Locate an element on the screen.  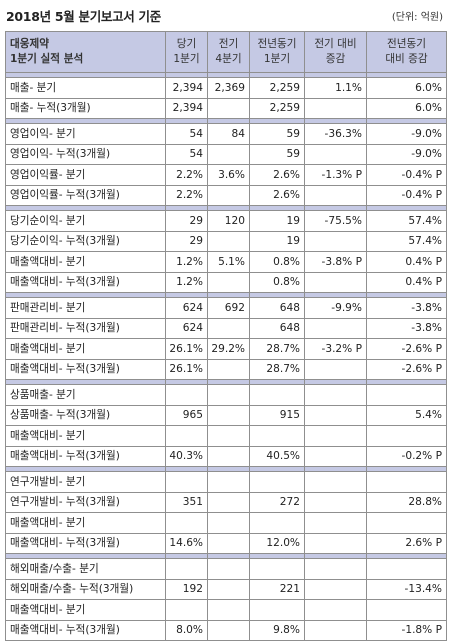
table-row: 매출액대비- 누적(3개월) 1.2% 0.8% 0.4% P is located at coordinates (226, 282).